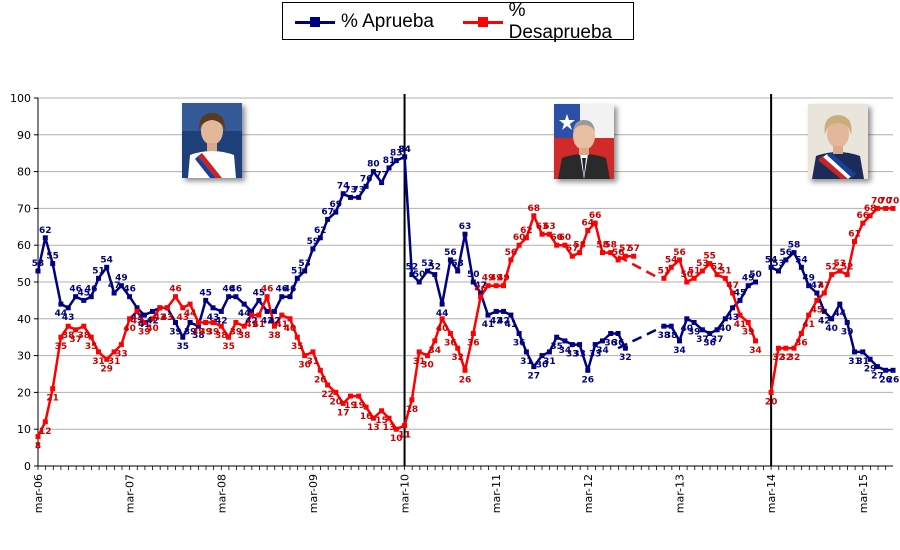 This screenshot has width=900, height=550. I want to click on label-desaprueba-0-6: 38, so click(84, 336).